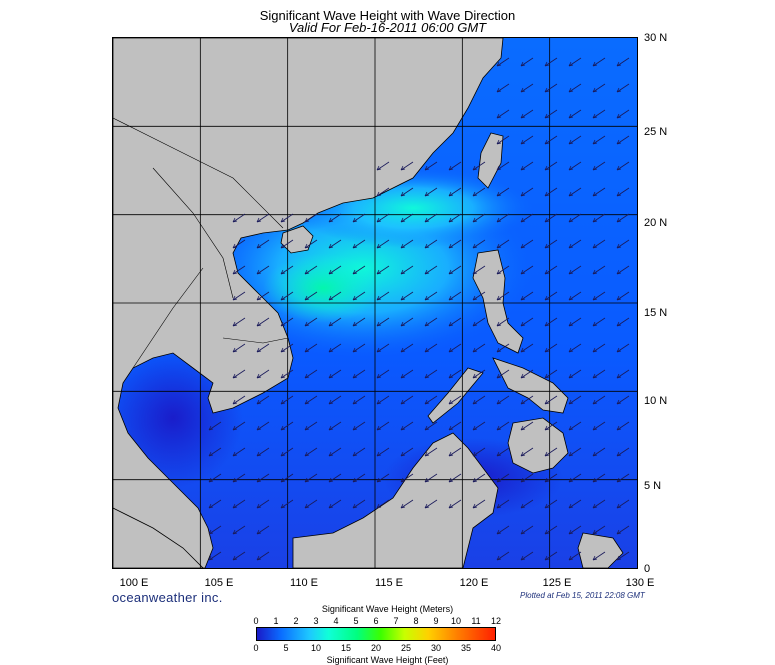  Describe the element at coordinates (286, 648) in the screenshot. I see `colorbar-tick-feet: 5` at that location.